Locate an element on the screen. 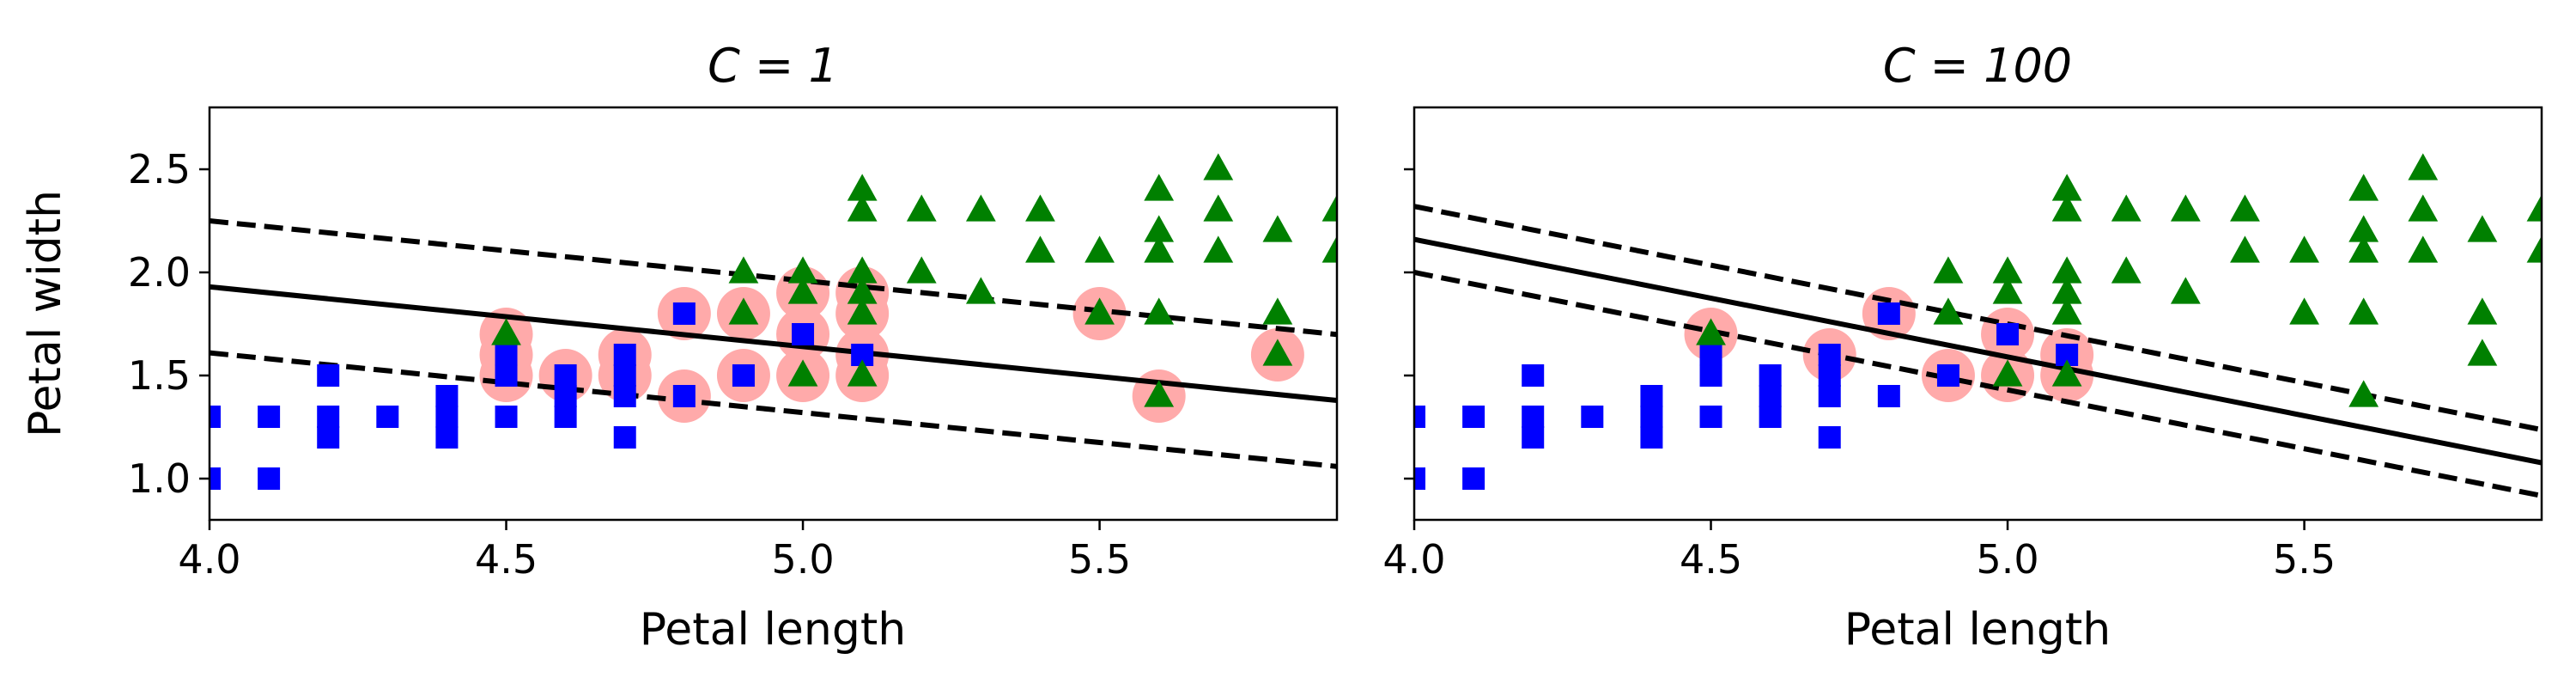 The height and width of the screenshot is (696, 2576). x-tick-label: 4.5 is located at coordinates (507, 559).